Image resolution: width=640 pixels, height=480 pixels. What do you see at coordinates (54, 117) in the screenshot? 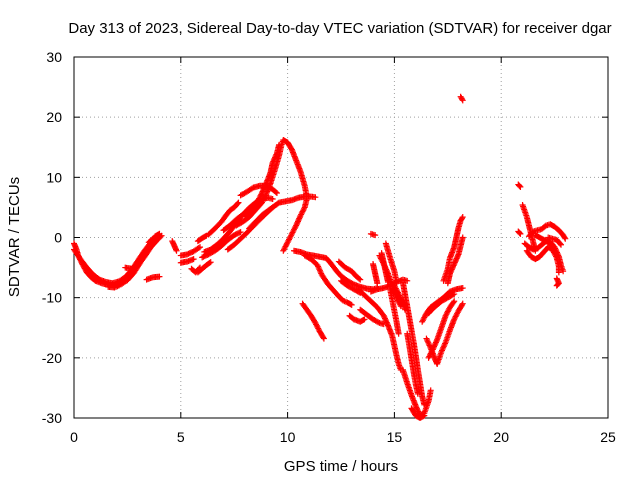
I see `y-tick-label: 20` at bounding box center [54, 117].